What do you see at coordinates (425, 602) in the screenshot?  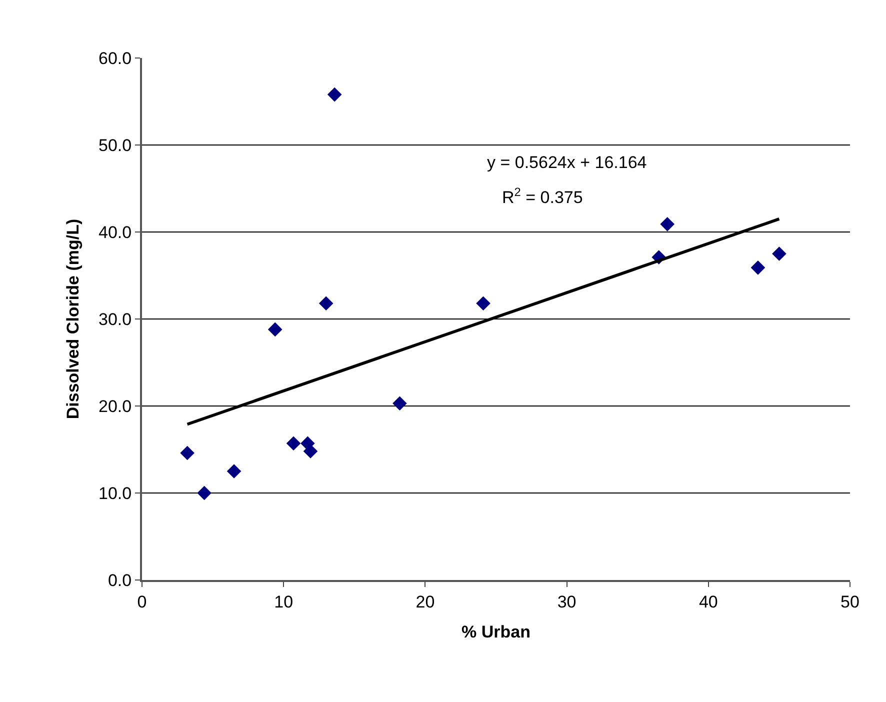 I see `x-tick-label: 20` at bounding box center [425, 602].